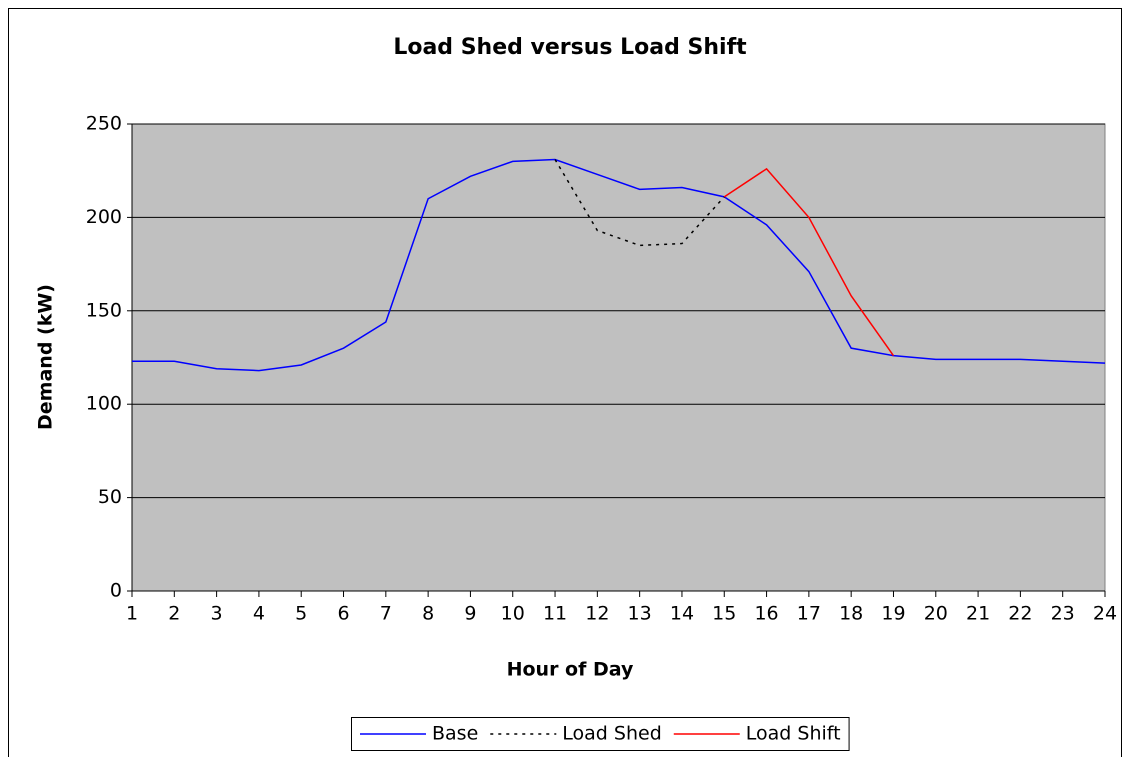 The image size is (1130, 757). I want to click on legend-label: Load Shed, so click(611, 734).